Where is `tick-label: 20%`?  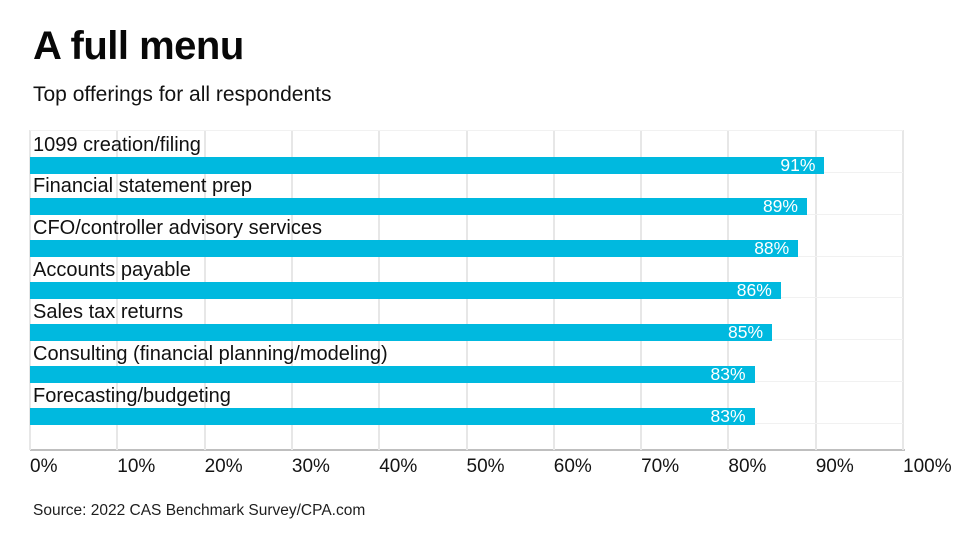
tick-label: 20% is located at coordinates (223, 466).